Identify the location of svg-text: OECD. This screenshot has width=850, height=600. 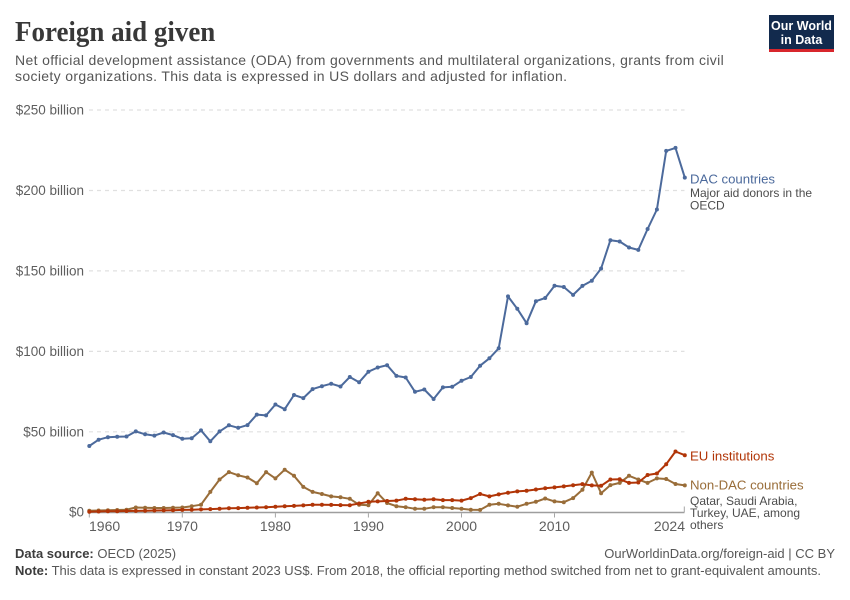
(707, 206).